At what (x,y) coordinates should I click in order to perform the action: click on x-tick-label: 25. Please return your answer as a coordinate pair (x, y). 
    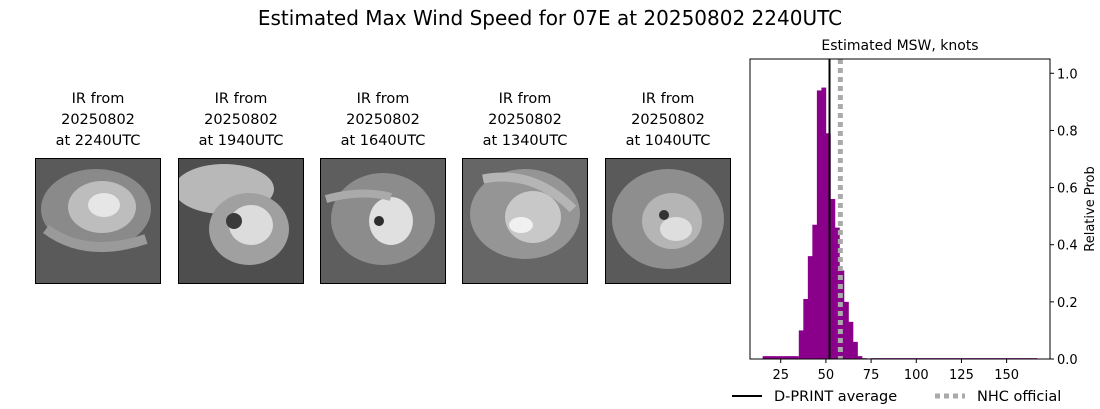
    Looking at the image, I should click on (780, 375).